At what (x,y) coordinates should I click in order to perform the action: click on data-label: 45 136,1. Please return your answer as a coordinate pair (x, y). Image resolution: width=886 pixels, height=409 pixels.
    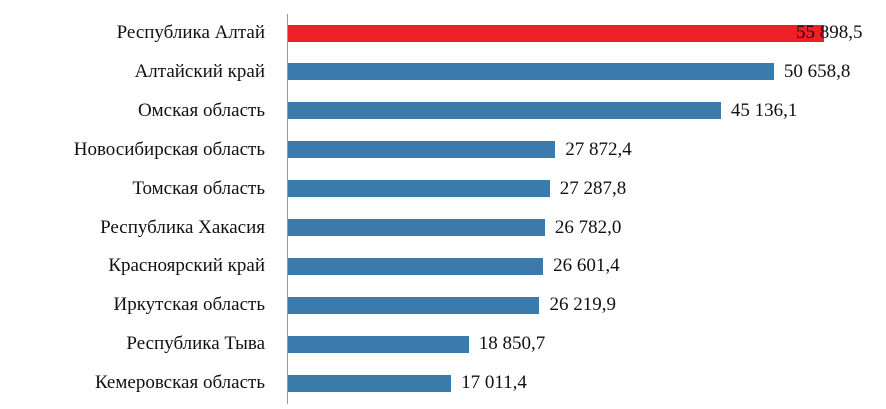
    Looking at the image, I should click on (764, 110).